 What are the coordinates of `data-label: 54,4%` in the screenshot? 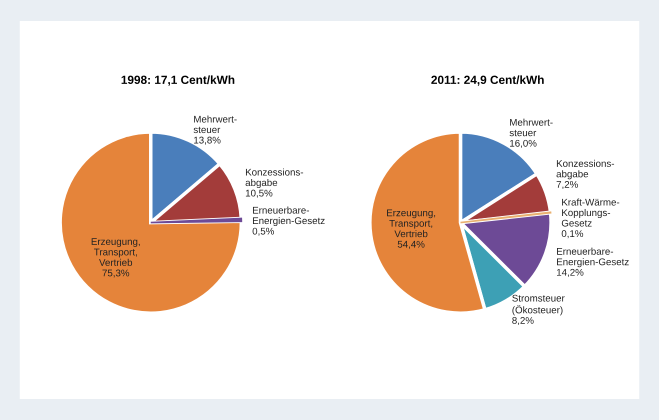 It's located at (411, 244).